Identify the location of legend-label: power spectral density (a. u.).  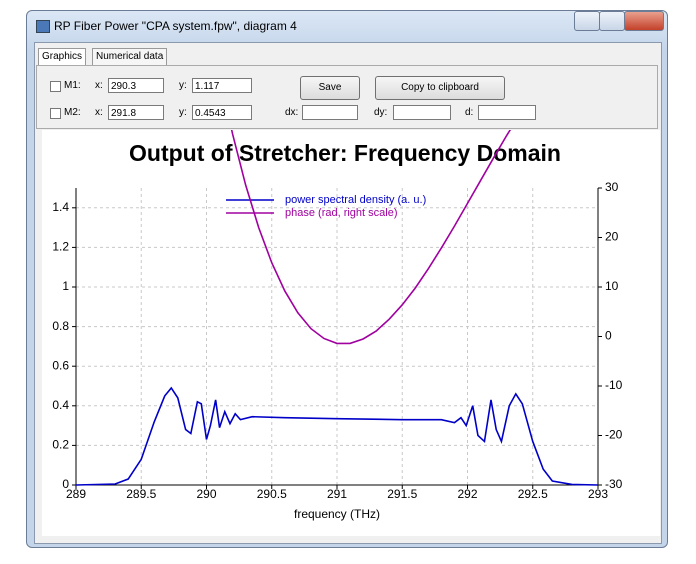
(355, 200).